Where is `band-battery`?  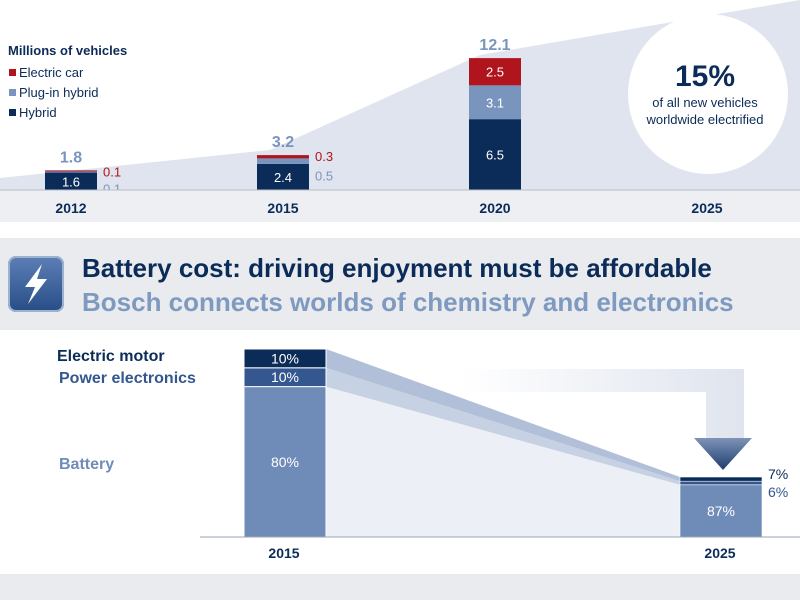 band-battery is located at coordinates (503, 461).